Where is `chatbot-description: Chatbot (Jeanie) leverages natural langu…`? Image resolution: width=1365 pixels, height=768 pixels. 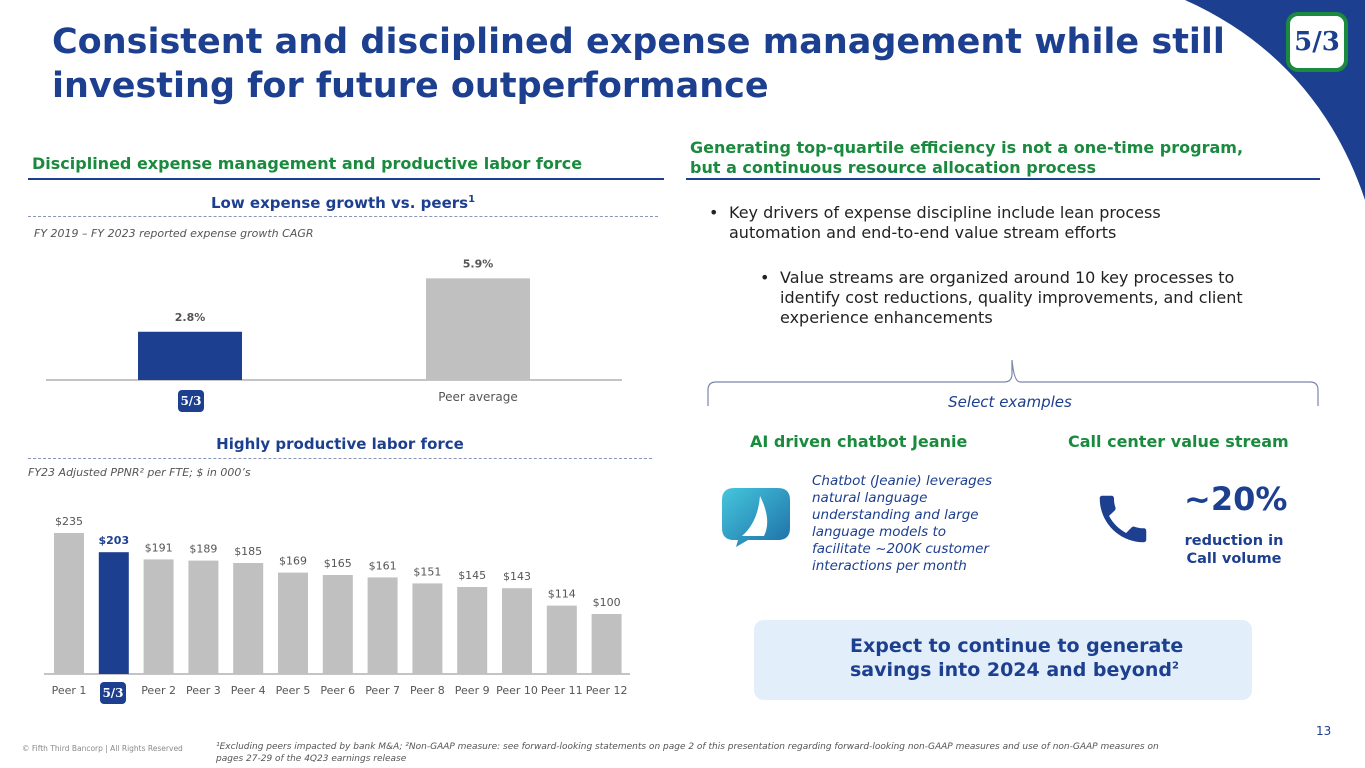 chatbot-description: Chatbot (Jeanie) leverages natural langu… is located at coordinates (902, 523).